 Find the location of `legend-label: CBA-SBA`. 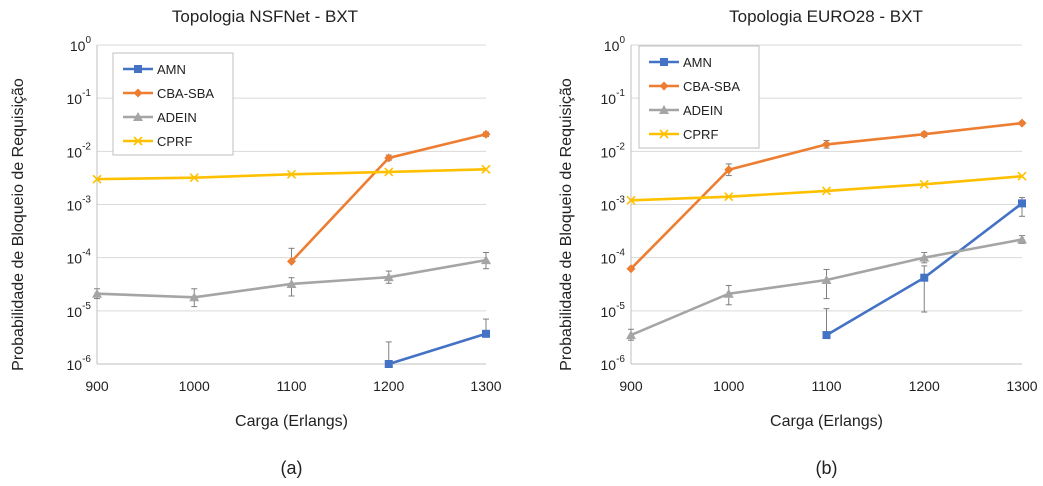

legend-label: CBA-SBA is located at coordinates (711, 86).